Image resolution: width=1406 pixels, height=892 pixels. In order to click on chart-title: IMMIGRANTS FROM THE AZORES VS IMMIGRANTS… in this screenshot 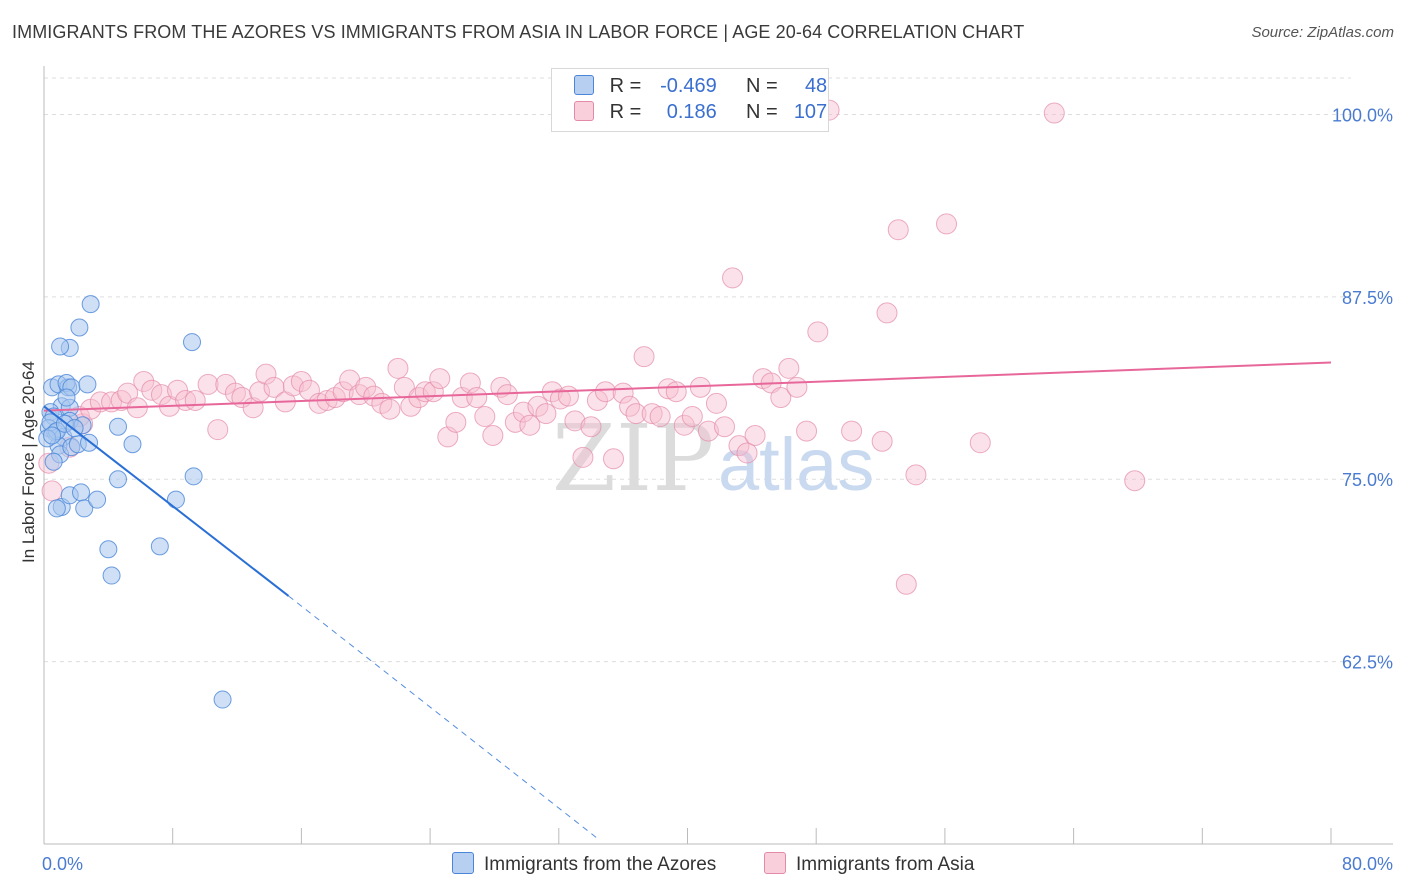, I will do `click(518, 32)`.